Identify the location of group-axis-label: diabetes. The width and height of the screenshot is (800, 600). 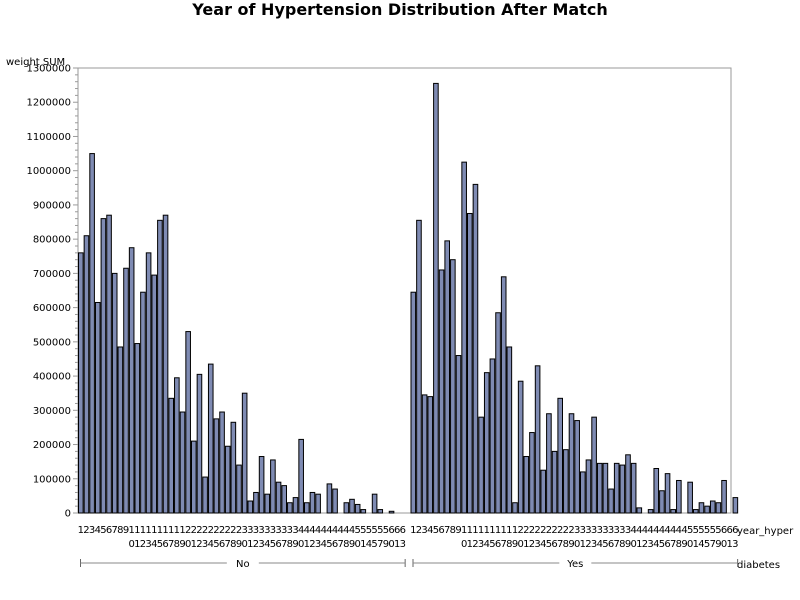
(758, 565).